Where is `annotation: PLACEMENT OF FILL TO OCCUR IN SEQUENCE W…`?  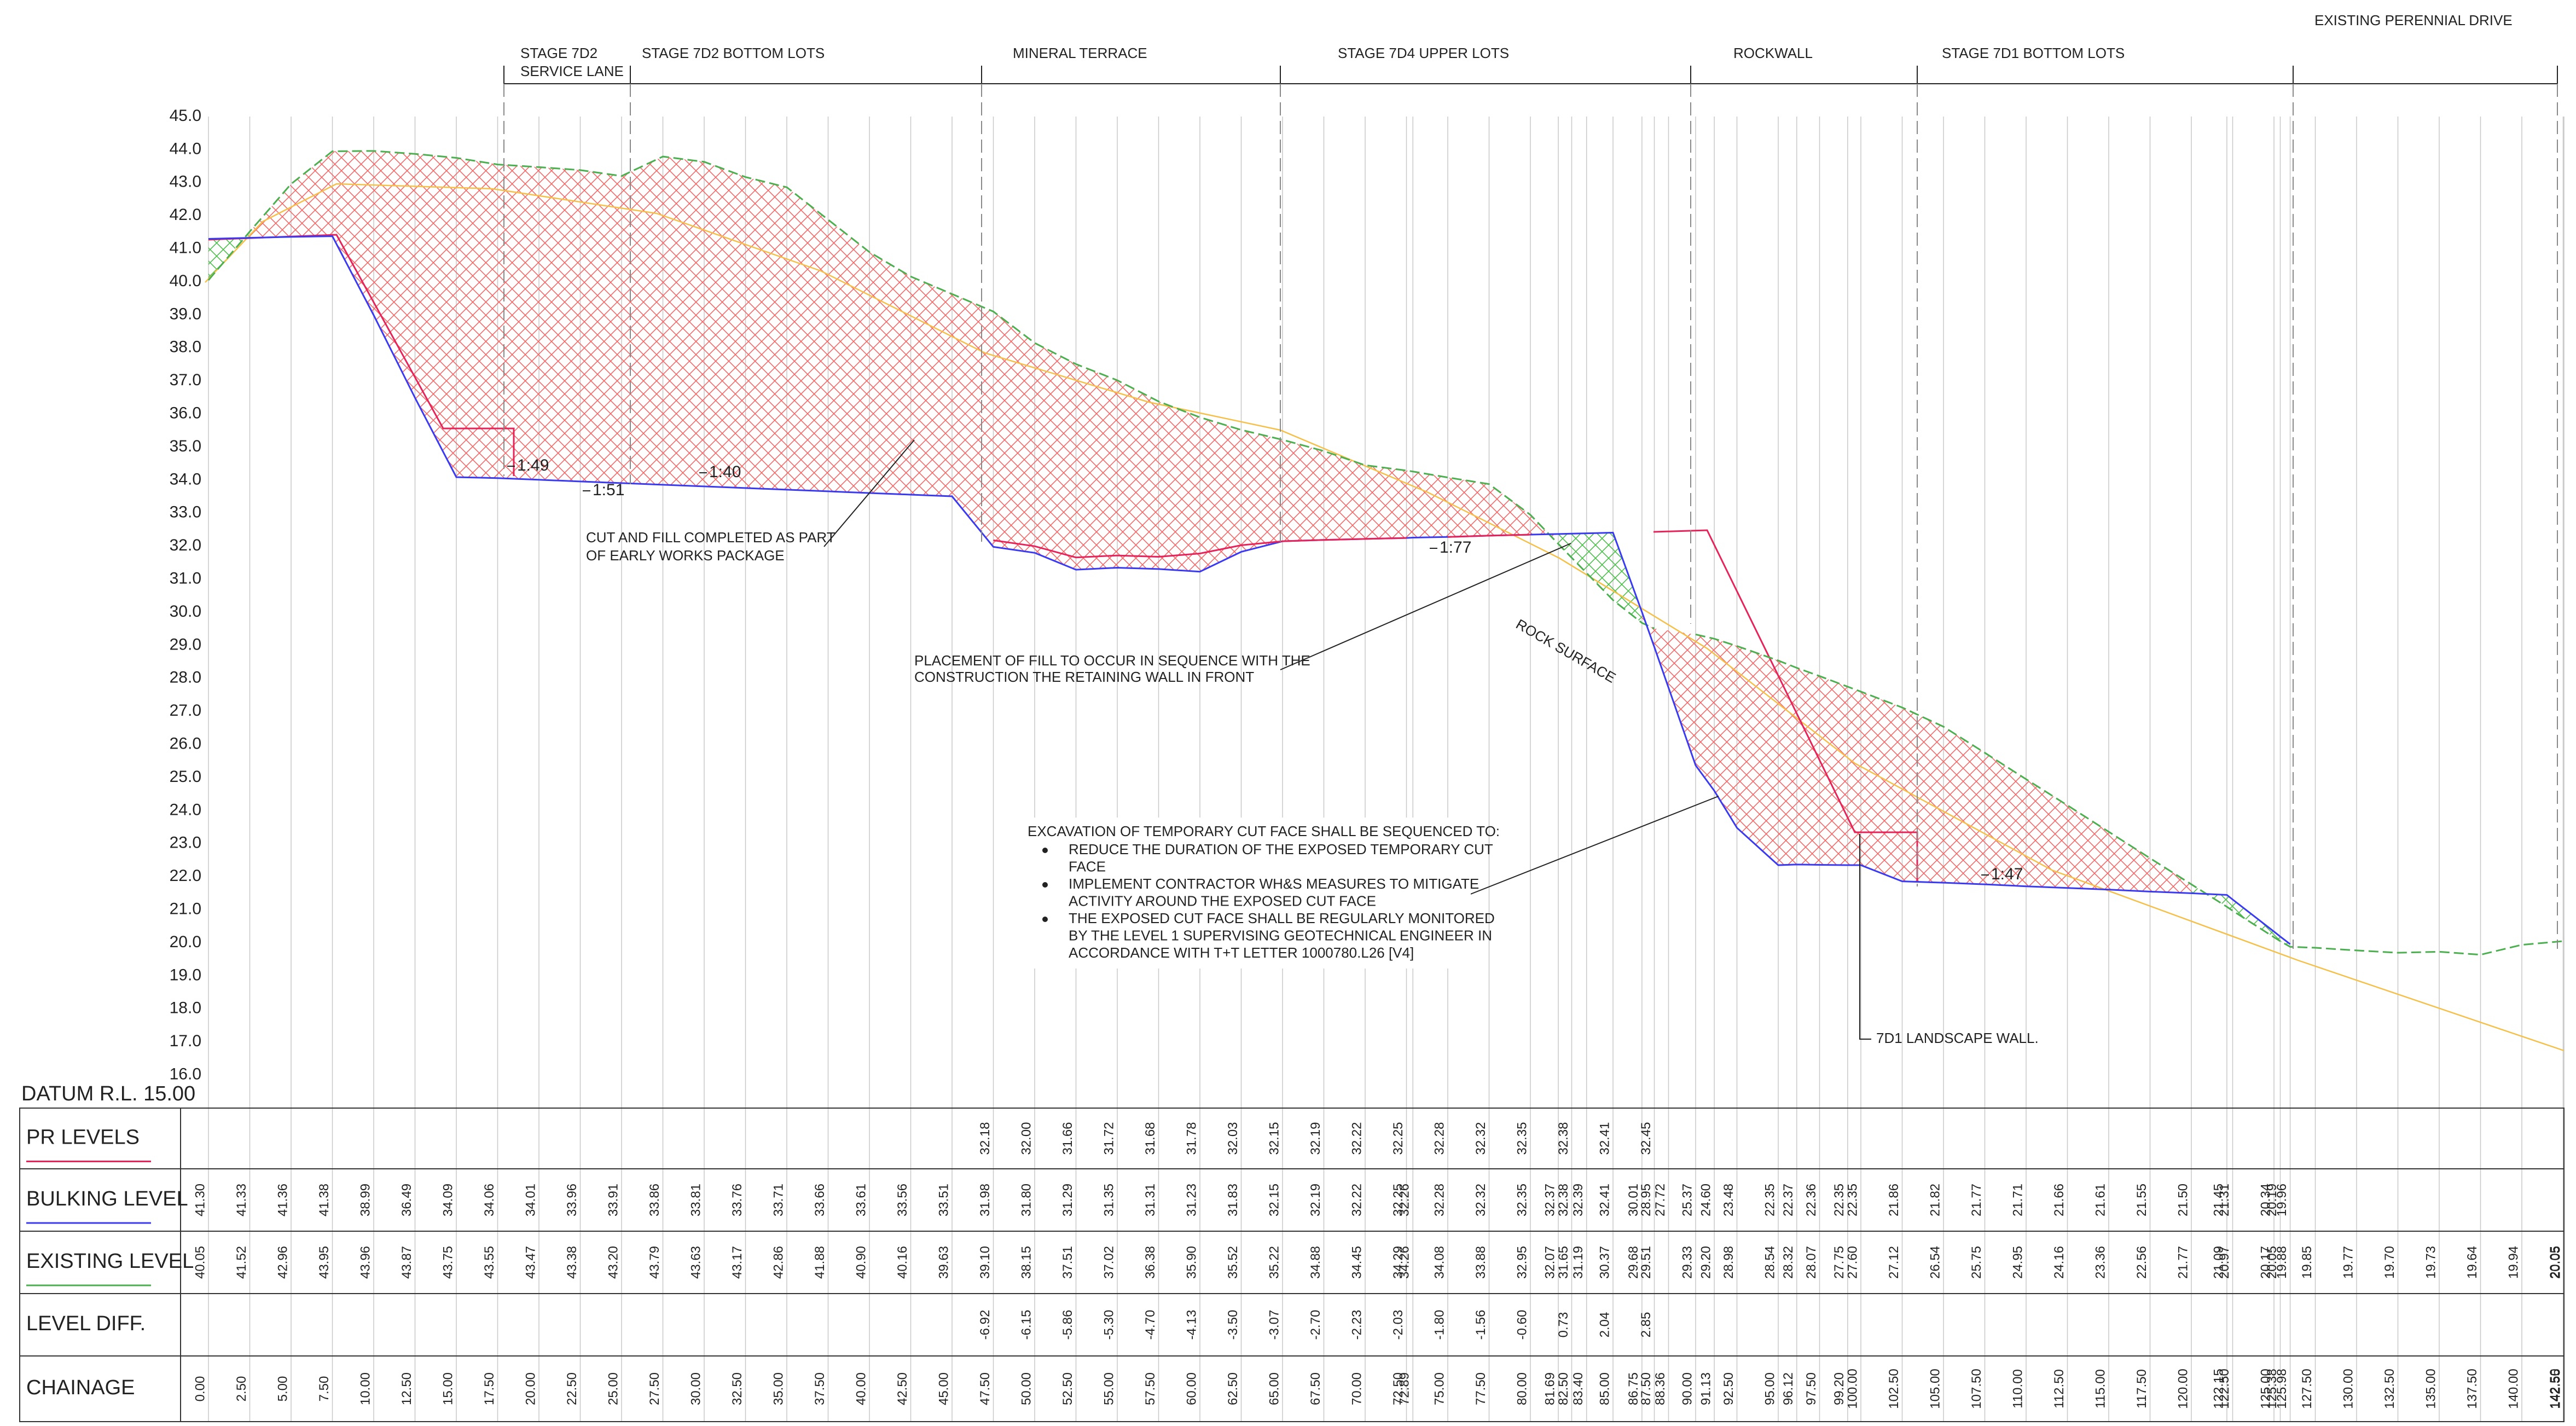
annotation: PLACEMENT OF FILL TO OCCUR IN SEQUENCE W… is located at coordinates (1112, 661).